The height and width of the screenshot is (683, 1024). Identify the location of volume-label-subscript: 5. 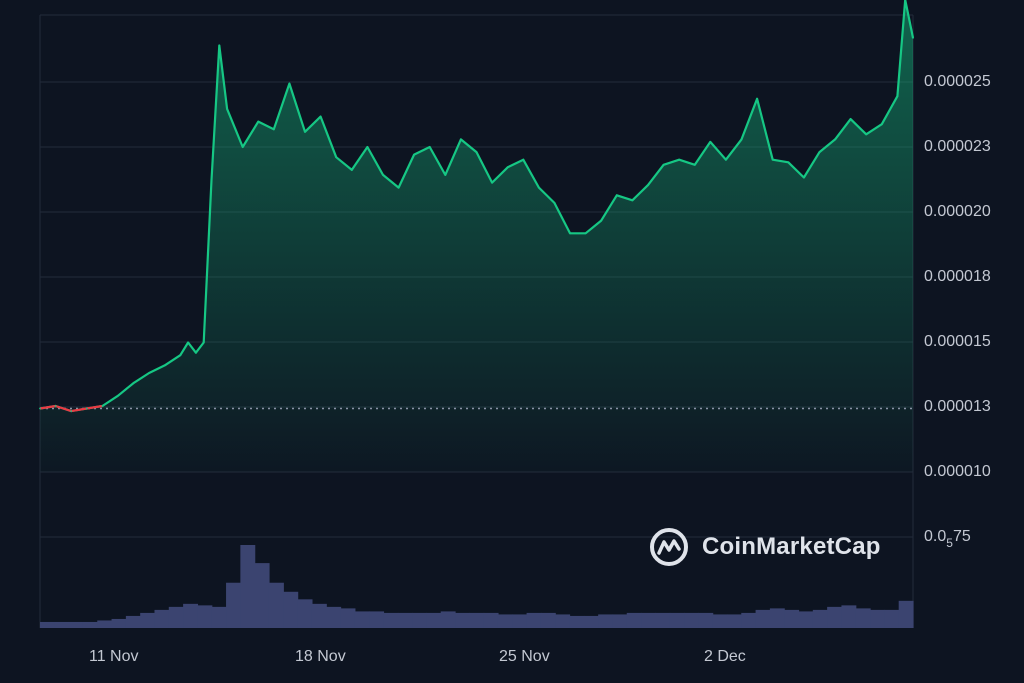
(949, 543).